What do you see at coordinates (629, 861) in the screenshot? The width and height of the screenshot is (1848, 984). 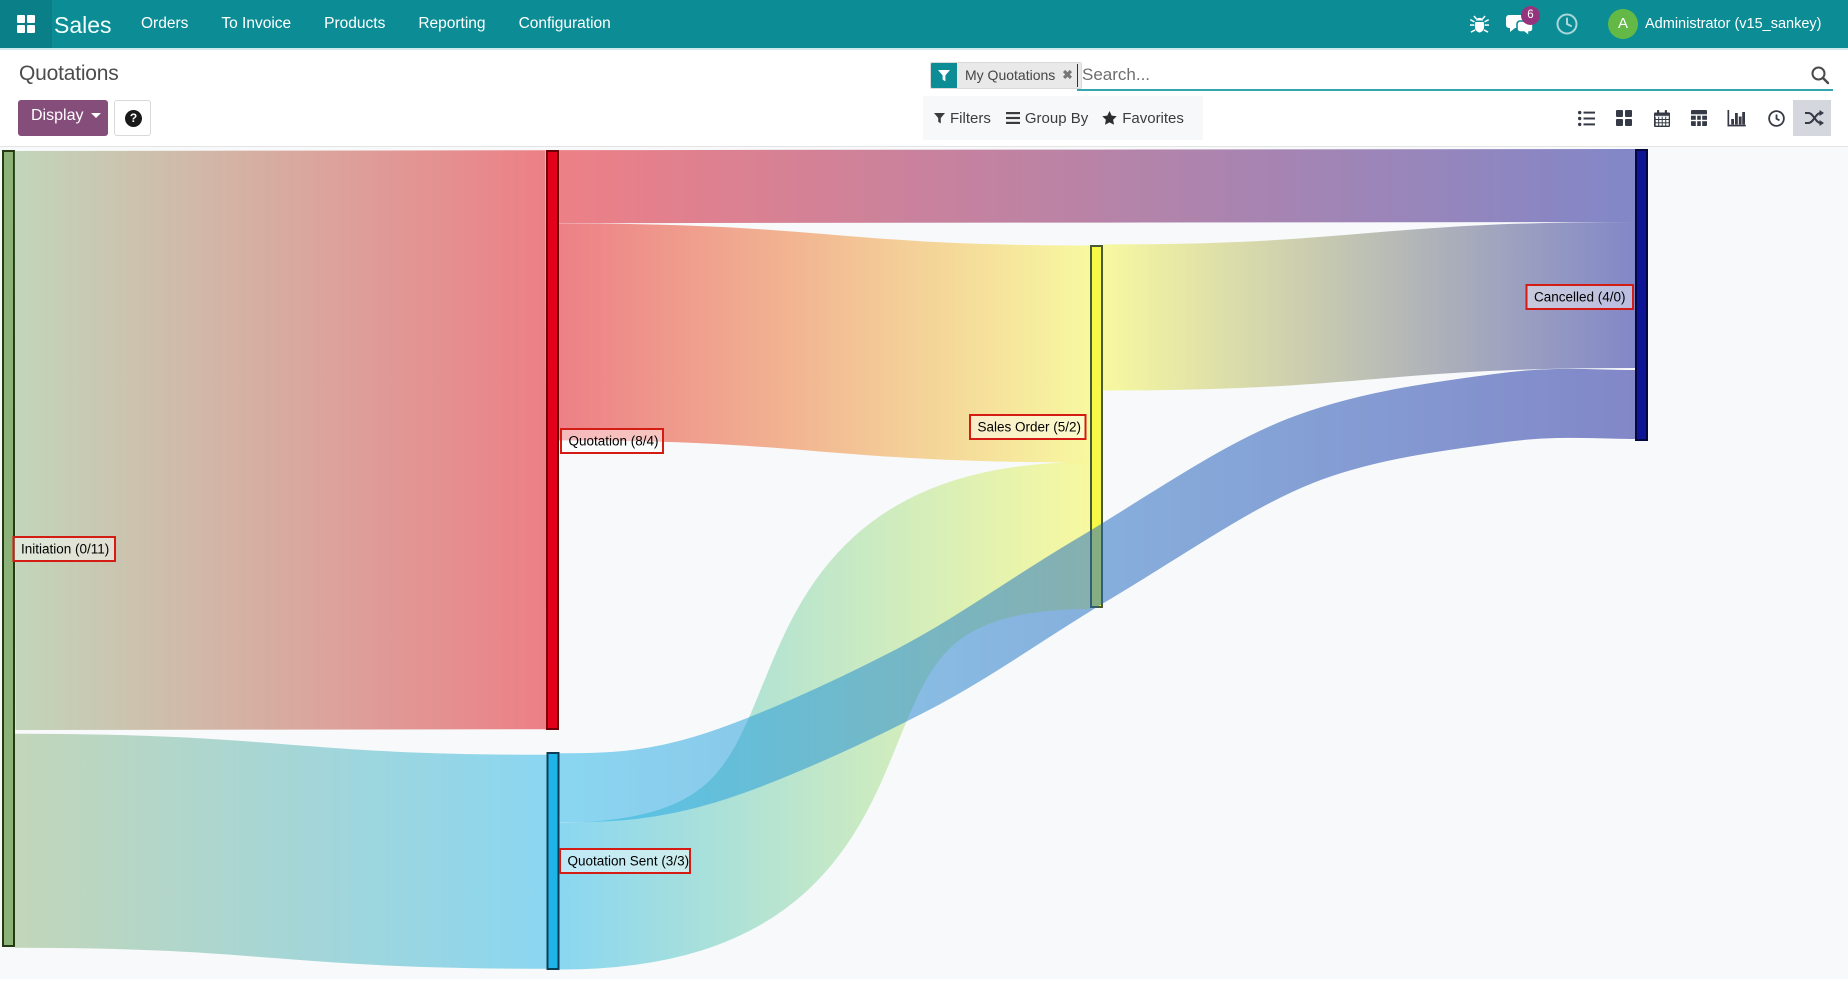 I see `svg-text: Quotation Sent (3/3)` at bounding box center [629, 861].